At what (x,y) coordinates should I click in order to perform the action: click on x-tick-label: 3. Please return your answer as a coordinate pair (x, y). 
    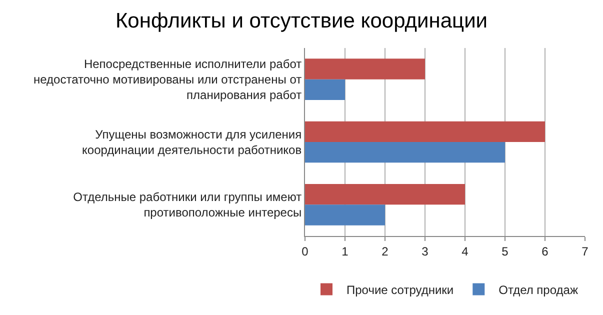
    Looking at the image, I should click on (425, 251).